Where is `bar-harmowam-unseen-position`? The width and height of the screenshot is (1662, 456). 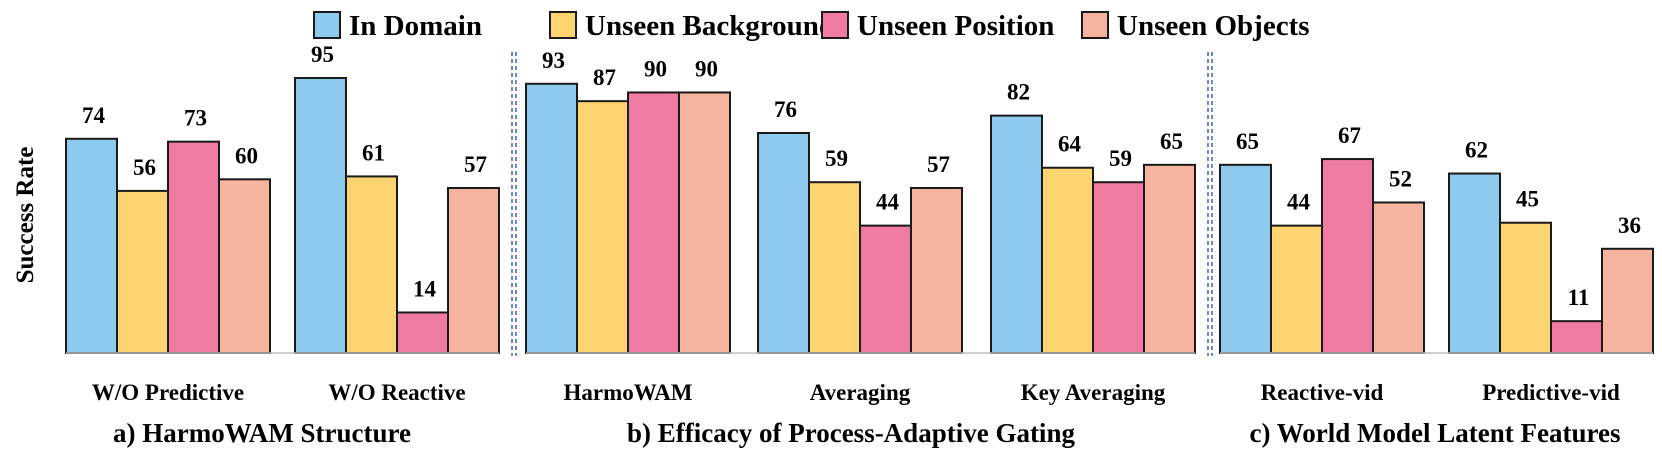
bar-harmowam-unseen-position is located at coordinates (653, 222).